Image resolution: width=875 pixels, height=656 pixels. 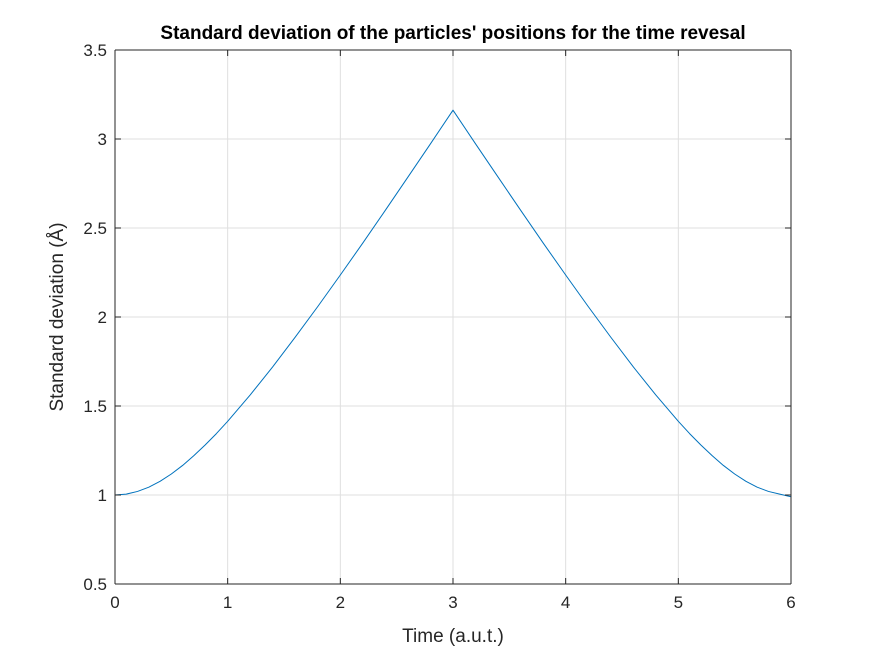 I want to click on x-tick-label: 0, so click(x=114, y=602).